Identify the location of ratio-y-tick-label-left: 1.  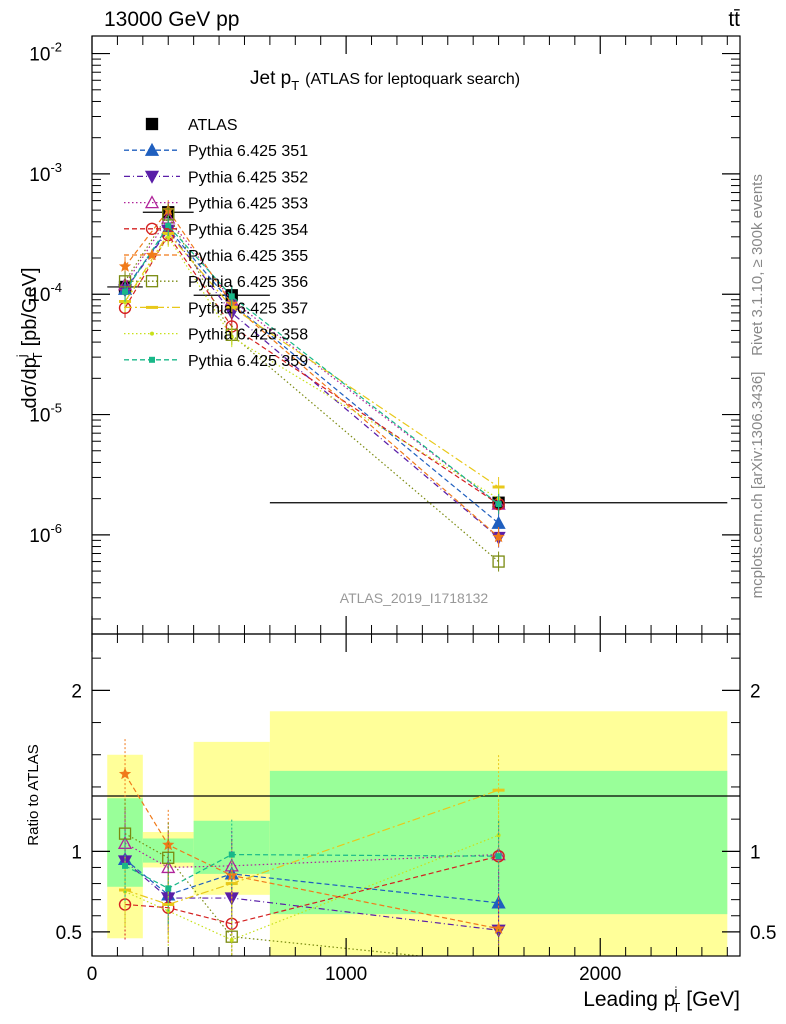
(76, 852).